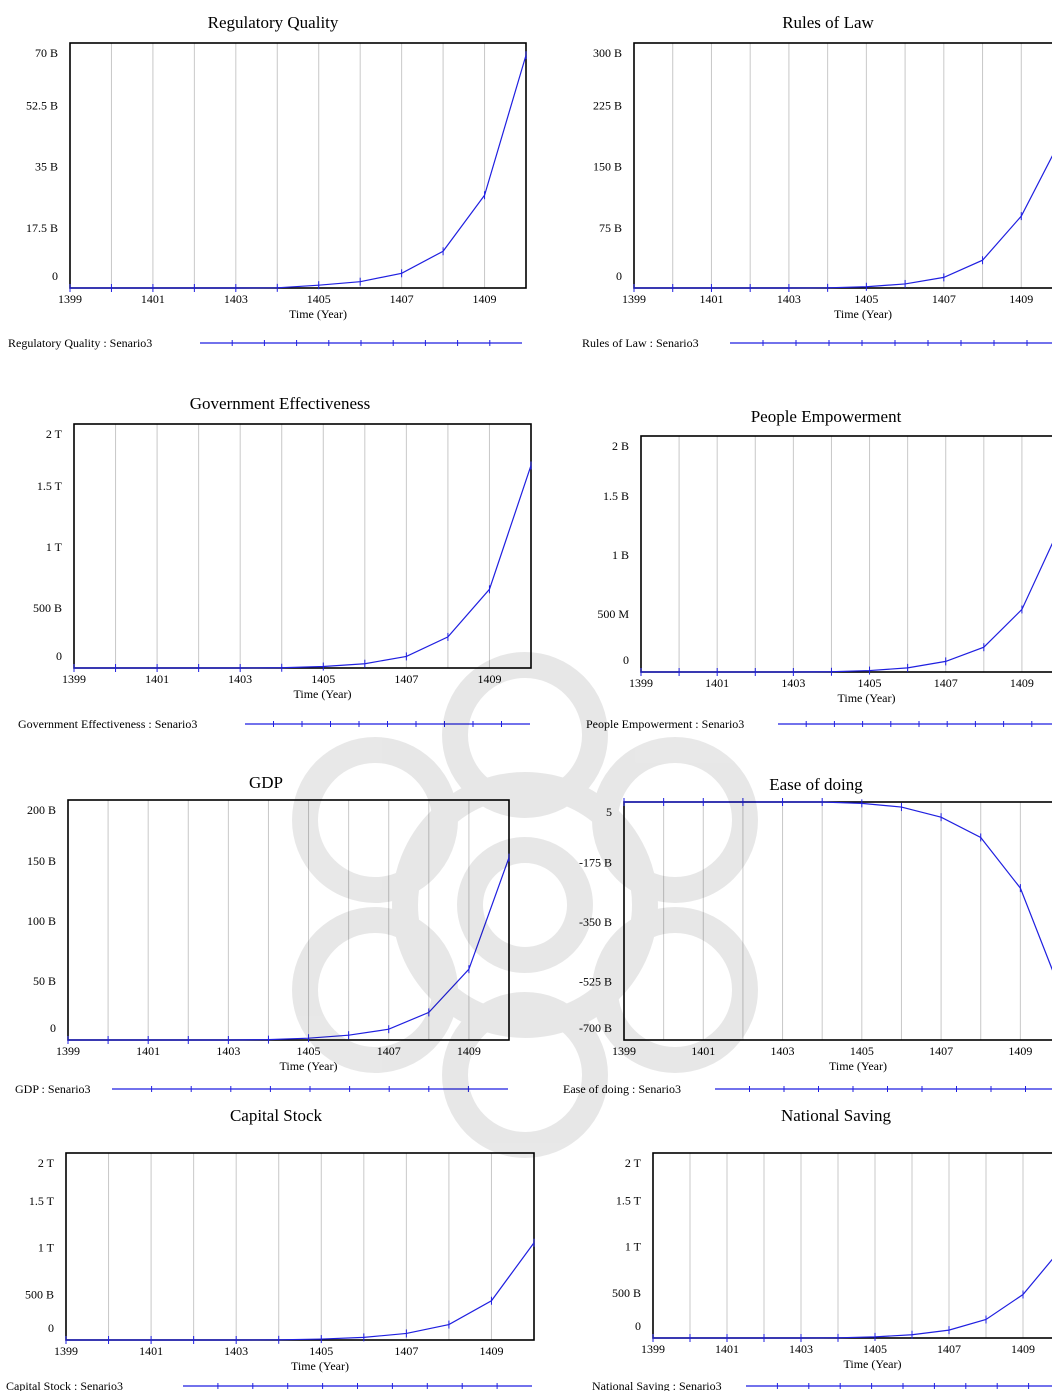  I want to click on y-tick-label: -700 B, so click(595, 1028).